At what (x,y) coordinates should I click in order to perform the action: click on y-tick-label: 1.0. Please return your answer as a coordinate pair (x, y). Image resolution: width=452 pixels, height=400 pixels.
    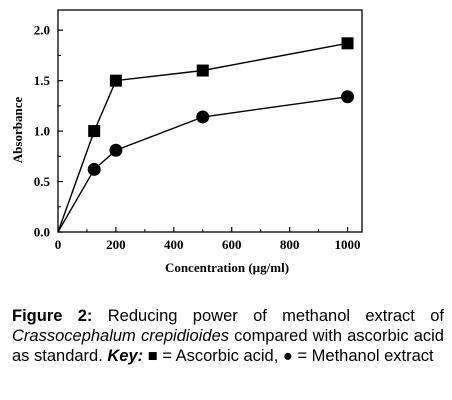
    Looking at the image, I should click on (42, 131).